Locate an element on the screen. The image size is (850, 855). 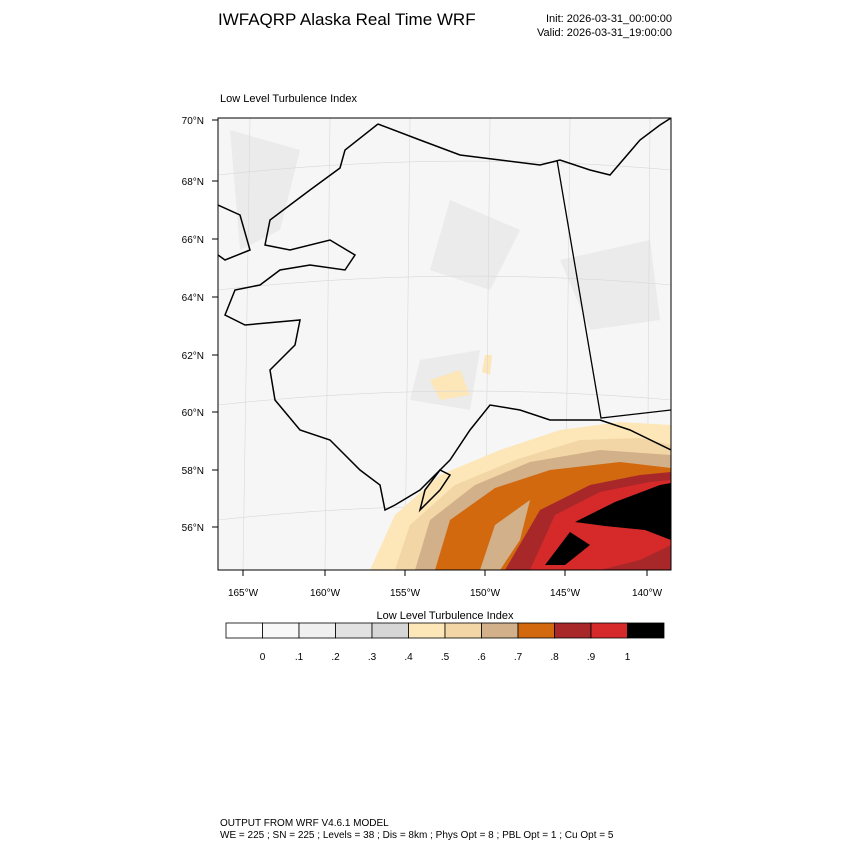
colorbar-label: .6 is located at coordinates (481, 657).